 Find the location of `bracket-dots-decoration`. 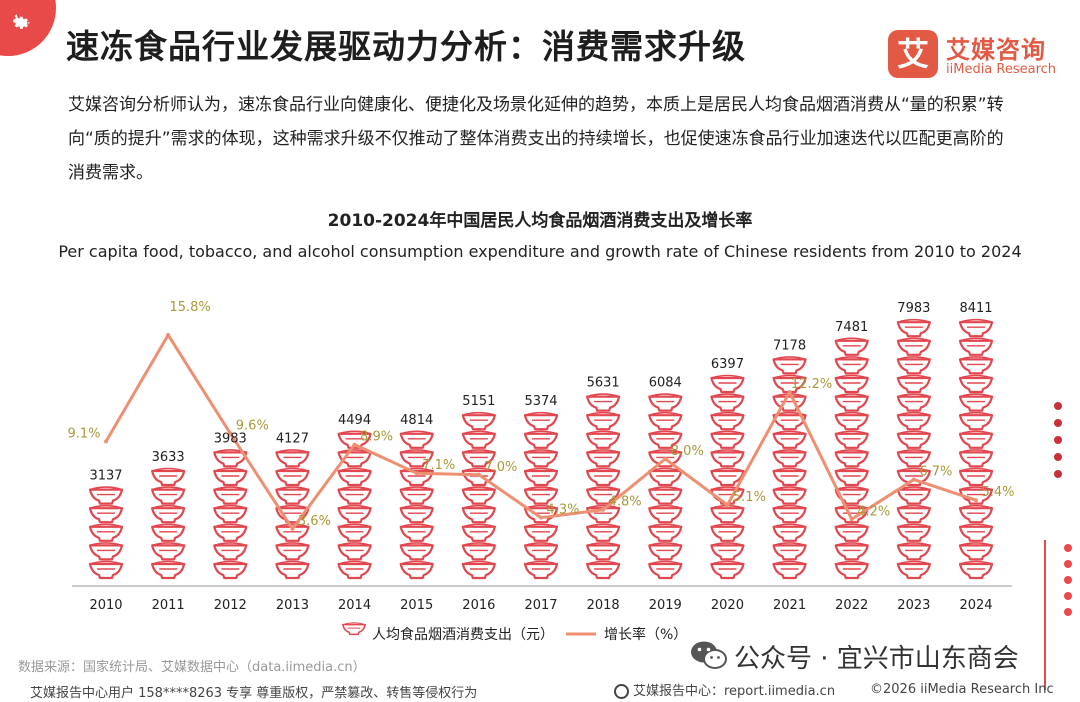

bracket-dots-decoration is located at coordinates (1068, 584).